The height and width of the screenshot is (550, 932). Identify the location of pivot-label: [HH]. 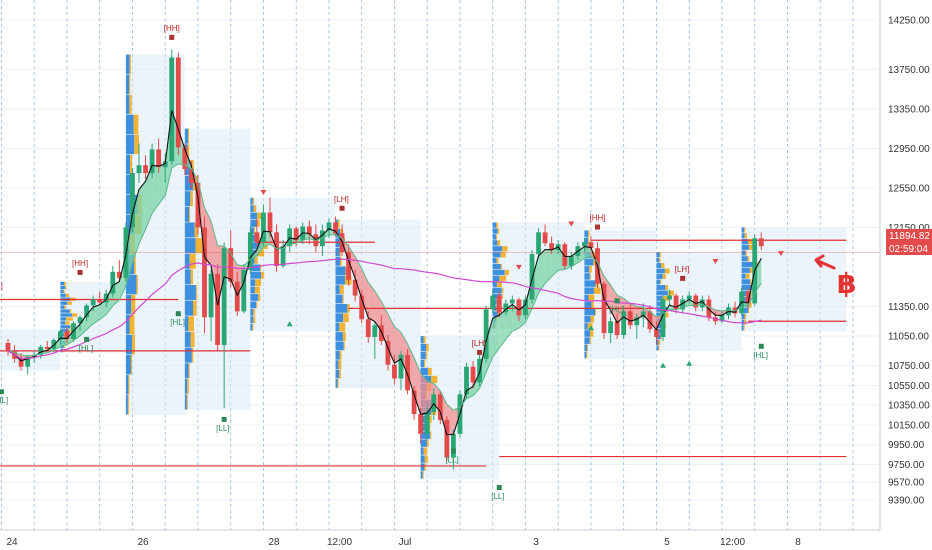
(598, 218).